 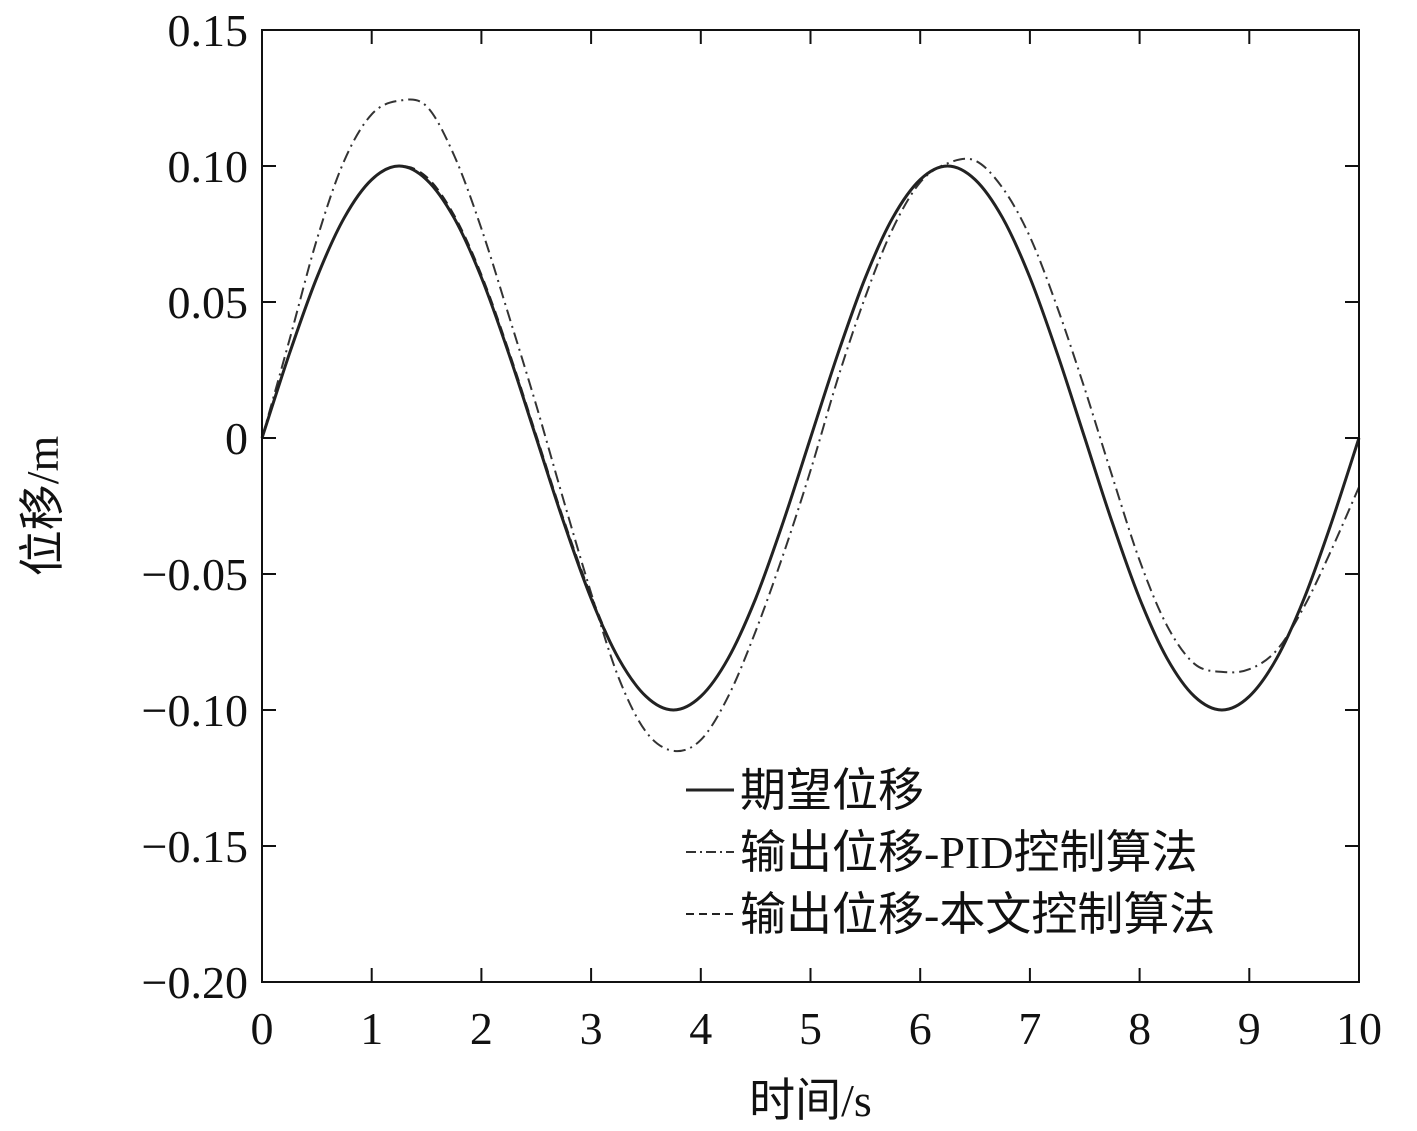 I want to click on legend-label-2: 输出位移-PID控制算法, so click(x=968, y=852).